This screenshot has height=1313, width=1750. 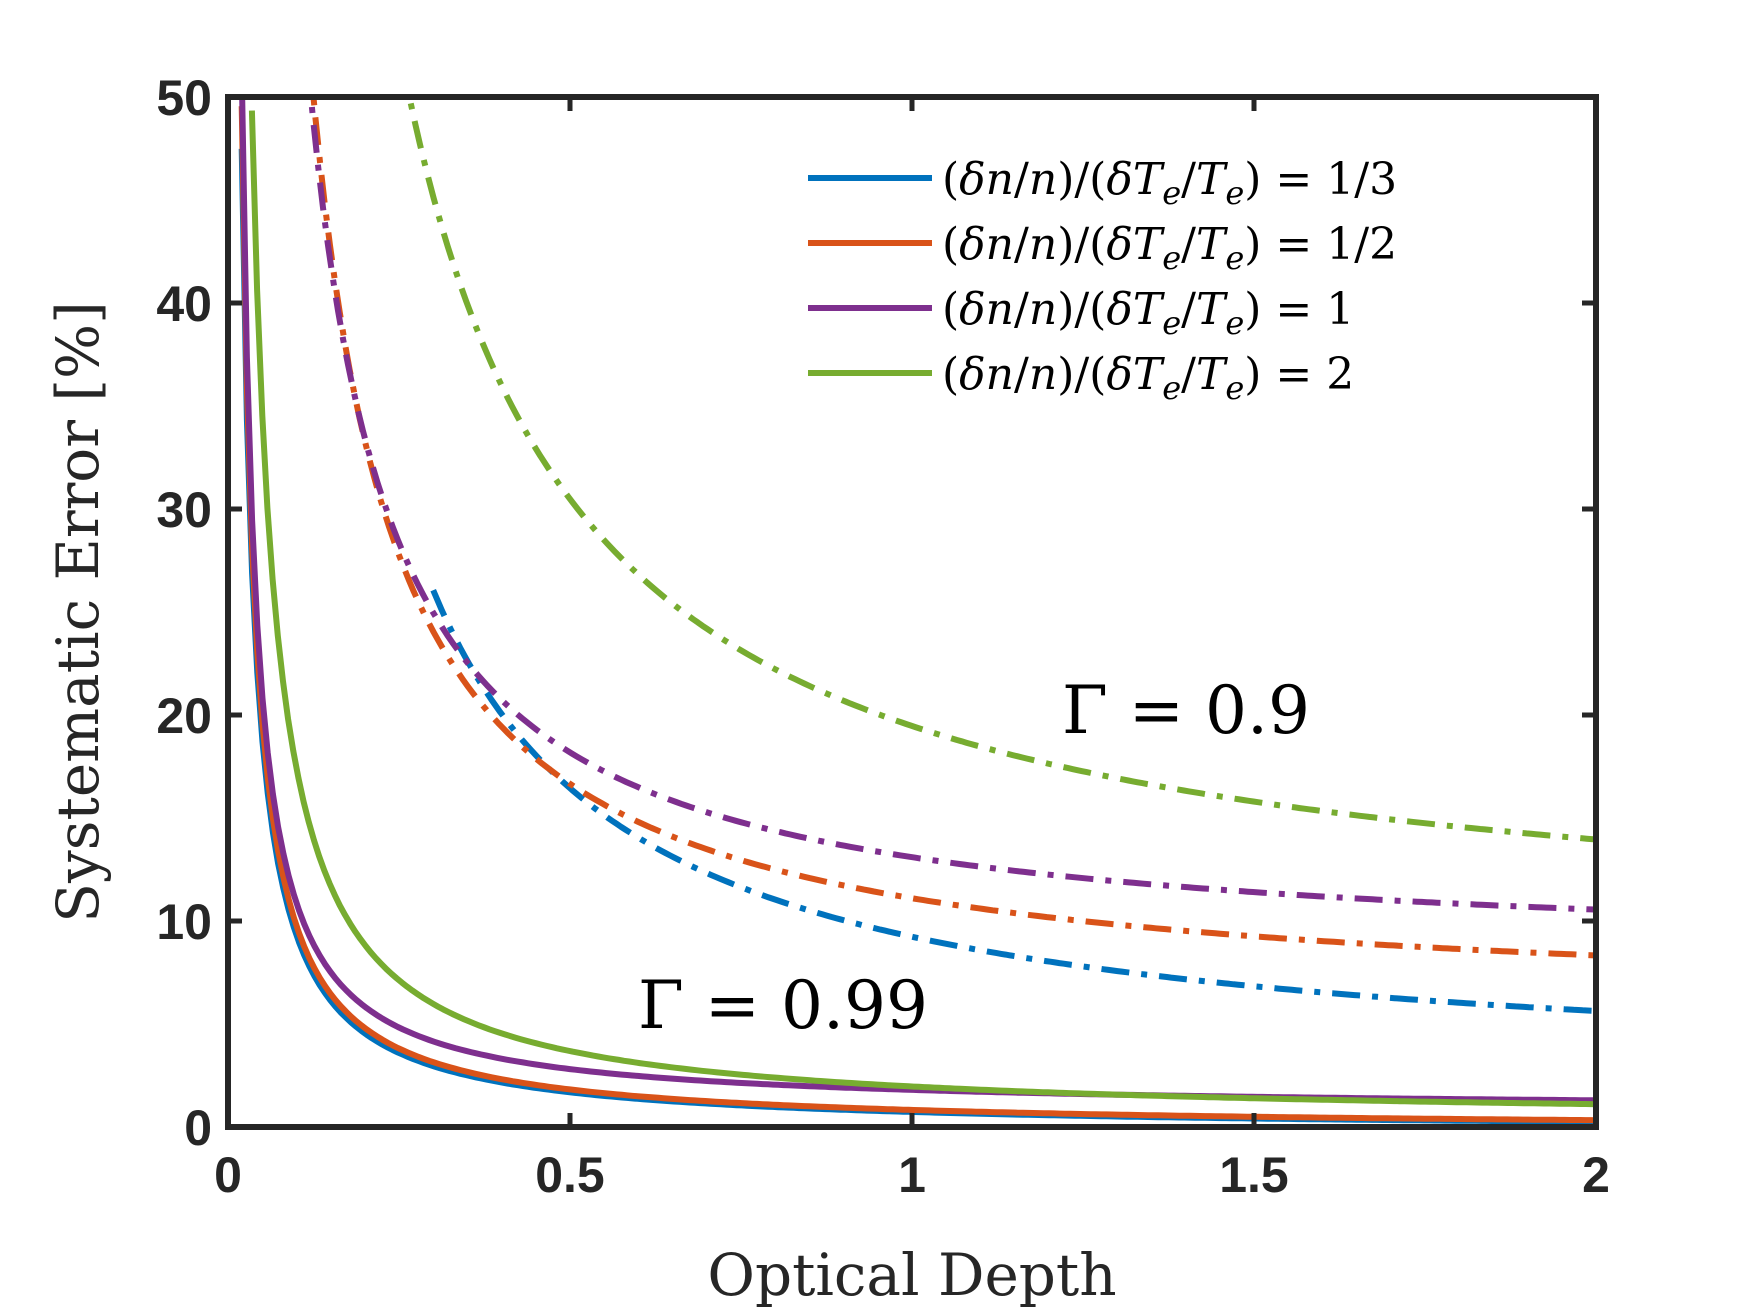 What do you see at coordinates (1169, 183) in the screenshot?
I see `legend-label-0: (δn/n)/(δTe/Te) = 1/3` at bounding box center [1169, 183].